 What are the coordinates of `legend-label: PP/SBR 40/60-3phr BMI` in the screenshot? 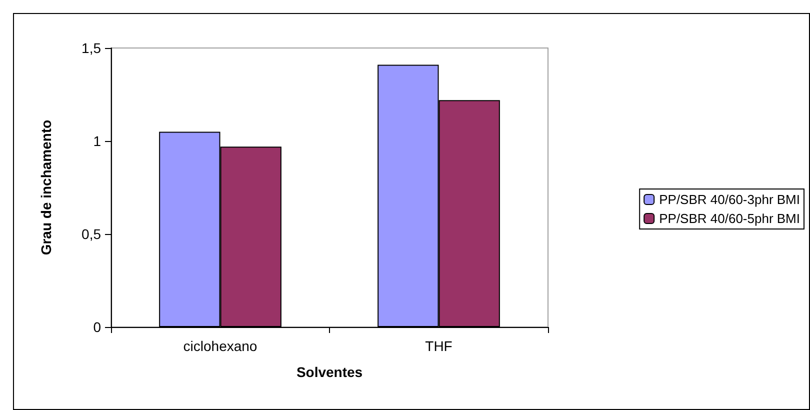 It's located at (729, 199).